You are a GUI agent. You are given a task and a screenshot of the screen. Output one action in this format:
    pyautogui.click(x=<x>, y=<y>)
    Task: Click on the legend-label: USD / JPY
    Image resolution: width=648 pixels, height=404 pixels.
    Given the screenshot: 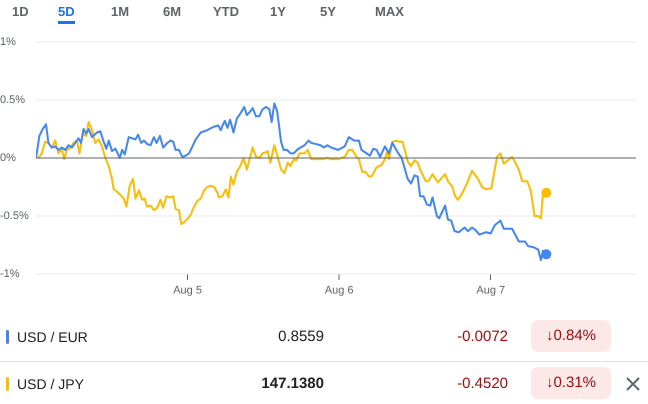 What is the action you would take?
    pyautogui.click(x=50, y=384)
    